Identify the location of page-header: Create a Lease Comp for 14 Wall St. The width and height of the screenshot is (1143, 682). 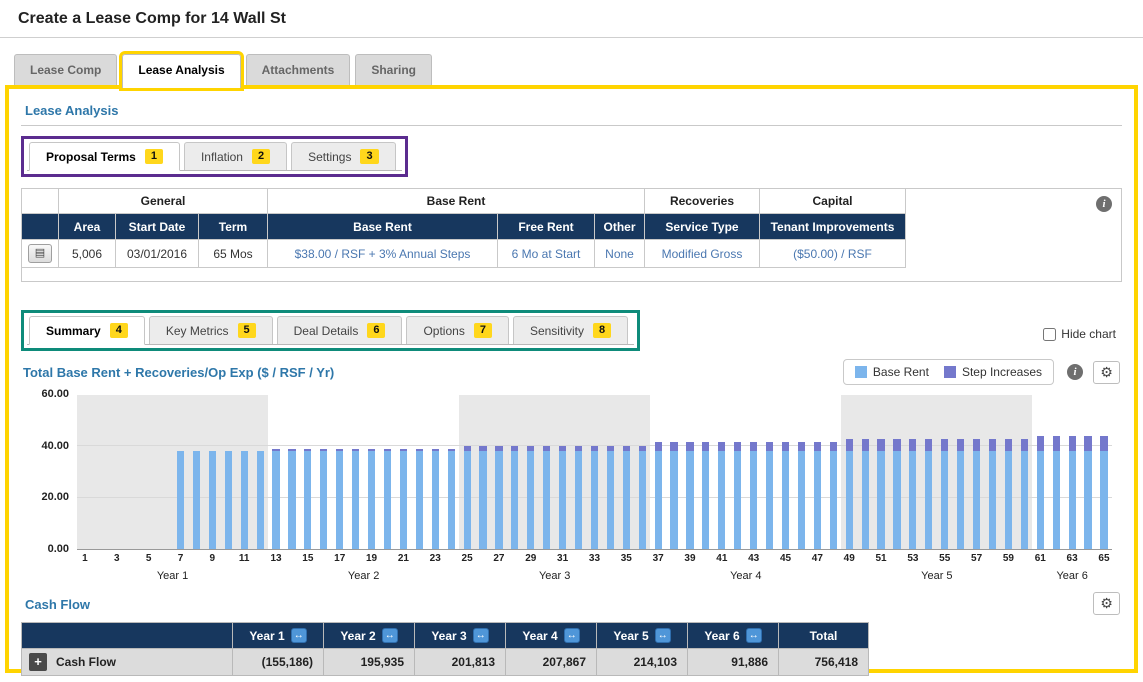
(571, 19).